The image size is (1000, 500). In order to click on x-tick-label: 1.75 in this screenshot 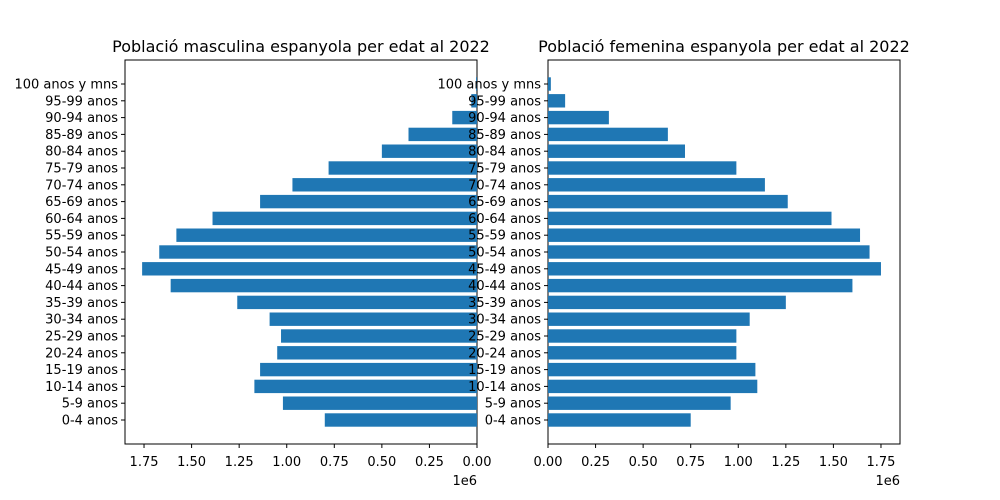, I will do `click(144, 462)`.